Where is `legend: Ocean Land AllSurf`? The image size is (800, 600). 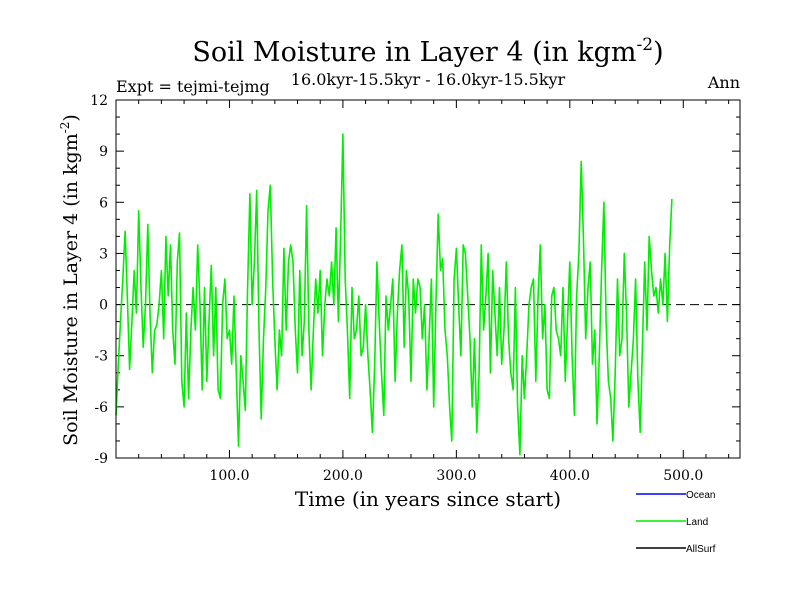 legend: Ocean Land AllSurf is located at coordinates (676, 522).